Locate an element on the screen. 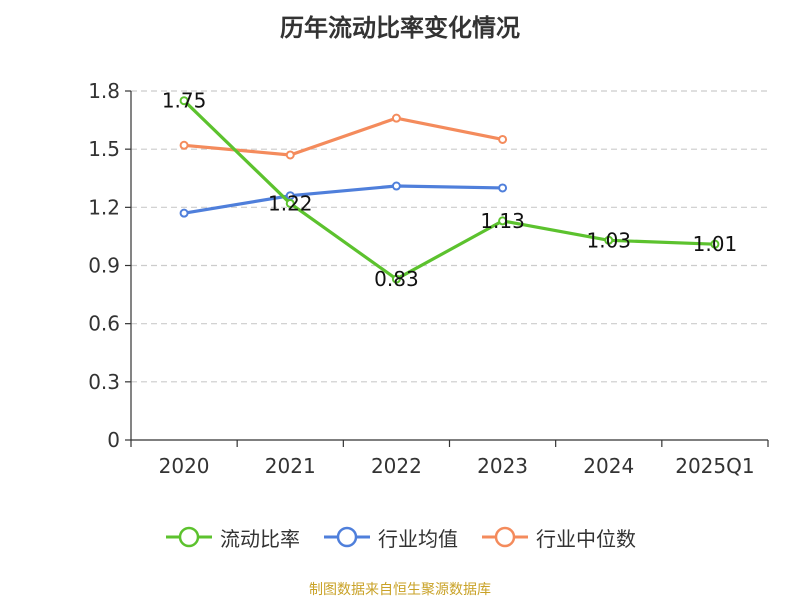  legend-item: 流动比率 is located at coordinates (232, 537).